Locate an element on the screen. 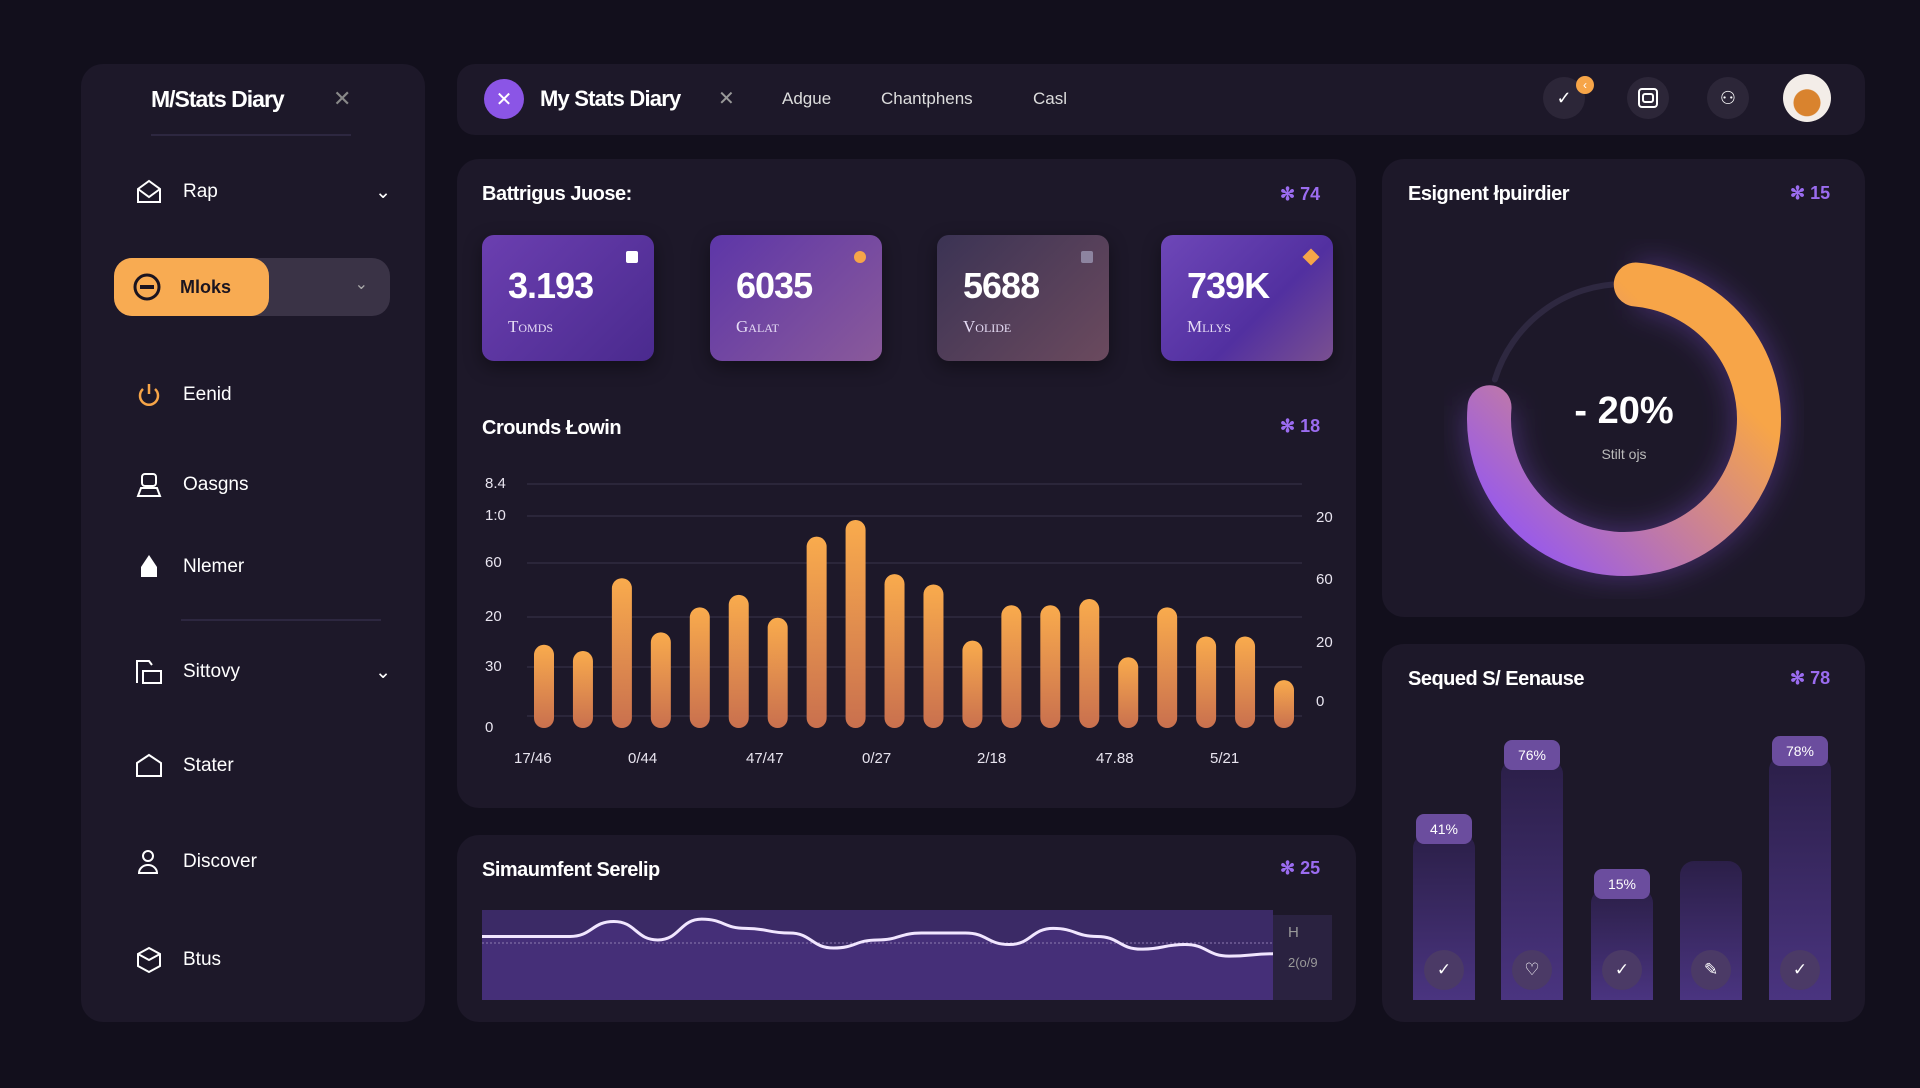 The height and width of the screenshot is (1088, 1920). image-icon is located at coordinates (1087, 257).